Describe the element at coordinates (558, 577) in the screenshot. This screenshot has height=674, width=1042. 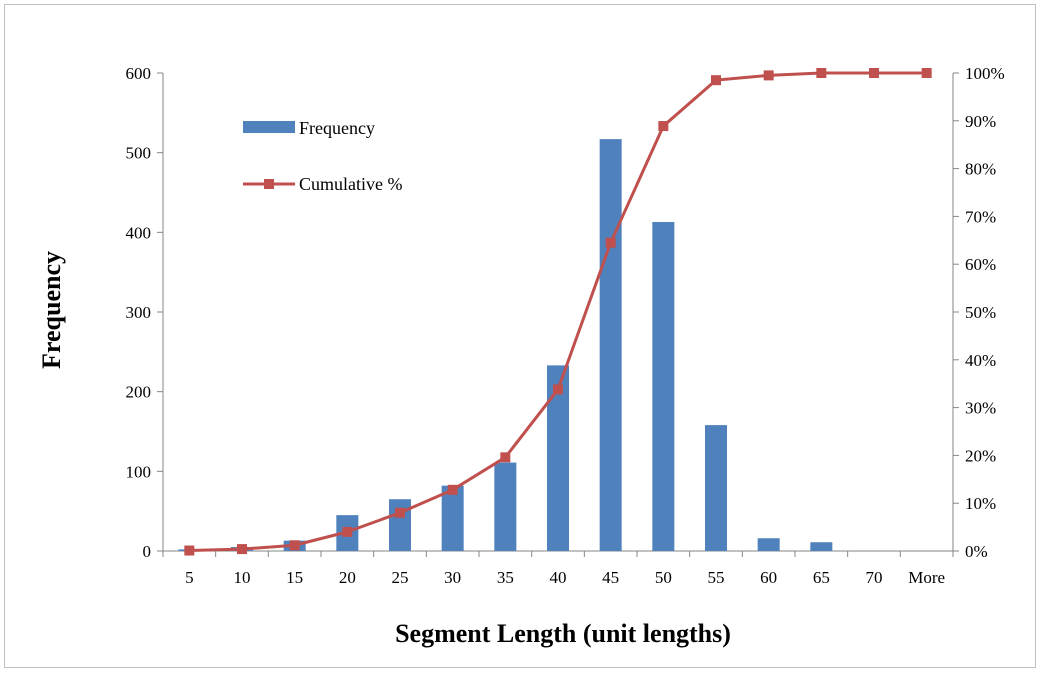
I see `x-tick-label: 40` at that location.